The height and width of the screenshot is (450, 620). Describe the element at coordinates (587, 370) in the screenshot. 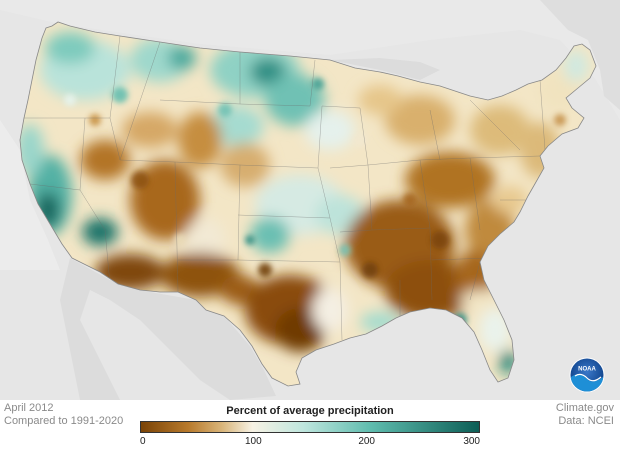

I see `noaa-logo-text: NOAA` at that location.